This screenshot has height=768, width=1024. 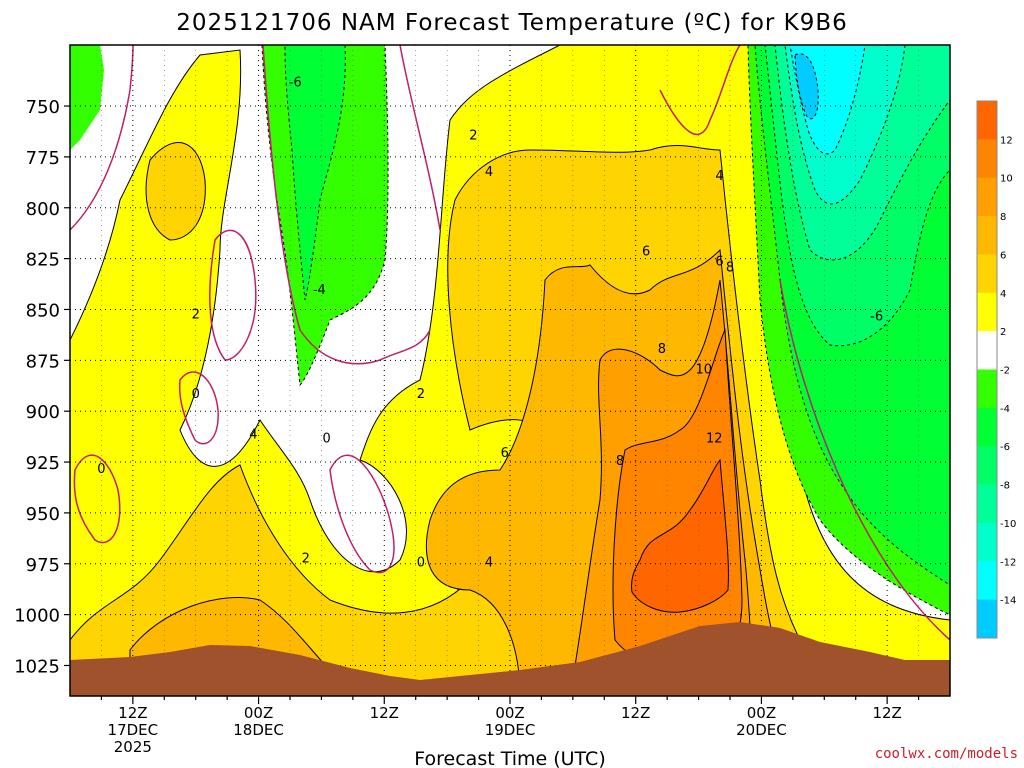 What do you see at coordinates (509, 758) in the screenshot?
I see `x-axis-title: Forecast Time (UTC)` at bounding box center [509, 758].